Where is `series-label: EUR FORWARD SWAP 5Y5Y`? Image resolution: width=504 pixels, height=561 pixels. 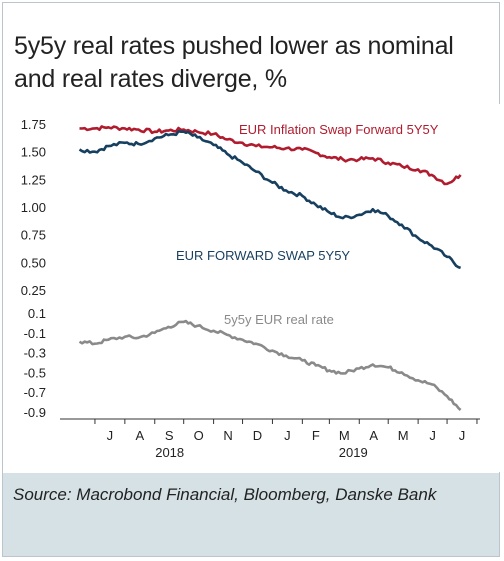
series-label: EUR FORWARD SWAP 5Y5Y is located at coordinates (263, 255).